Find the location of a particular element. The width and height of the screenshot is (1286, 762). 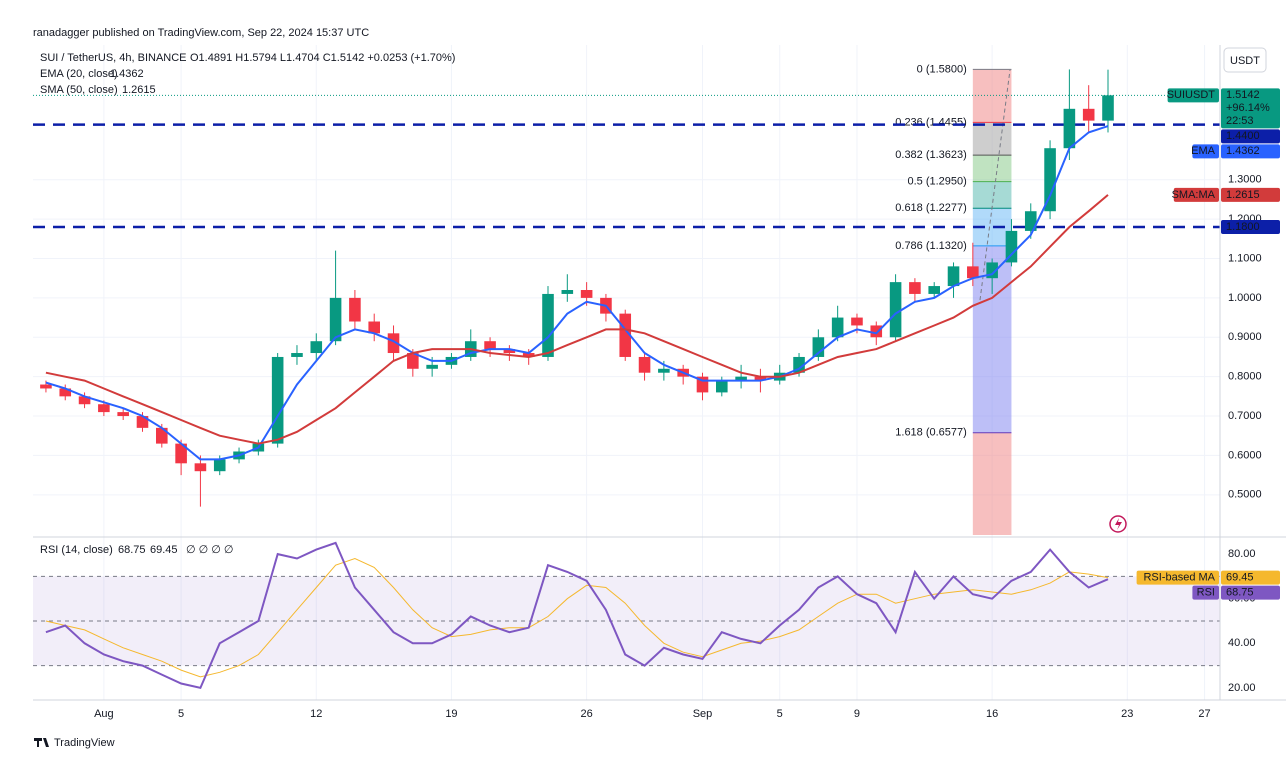

x-tick-label: 16 is located at coordinates (992, 714).